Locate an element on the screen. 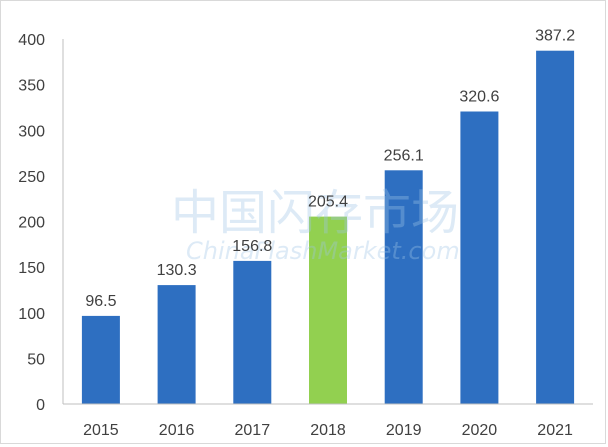 The width and height of the screenshot is (608, 447). y-tick-label-50: 50 is located at coordinates (36, 359).